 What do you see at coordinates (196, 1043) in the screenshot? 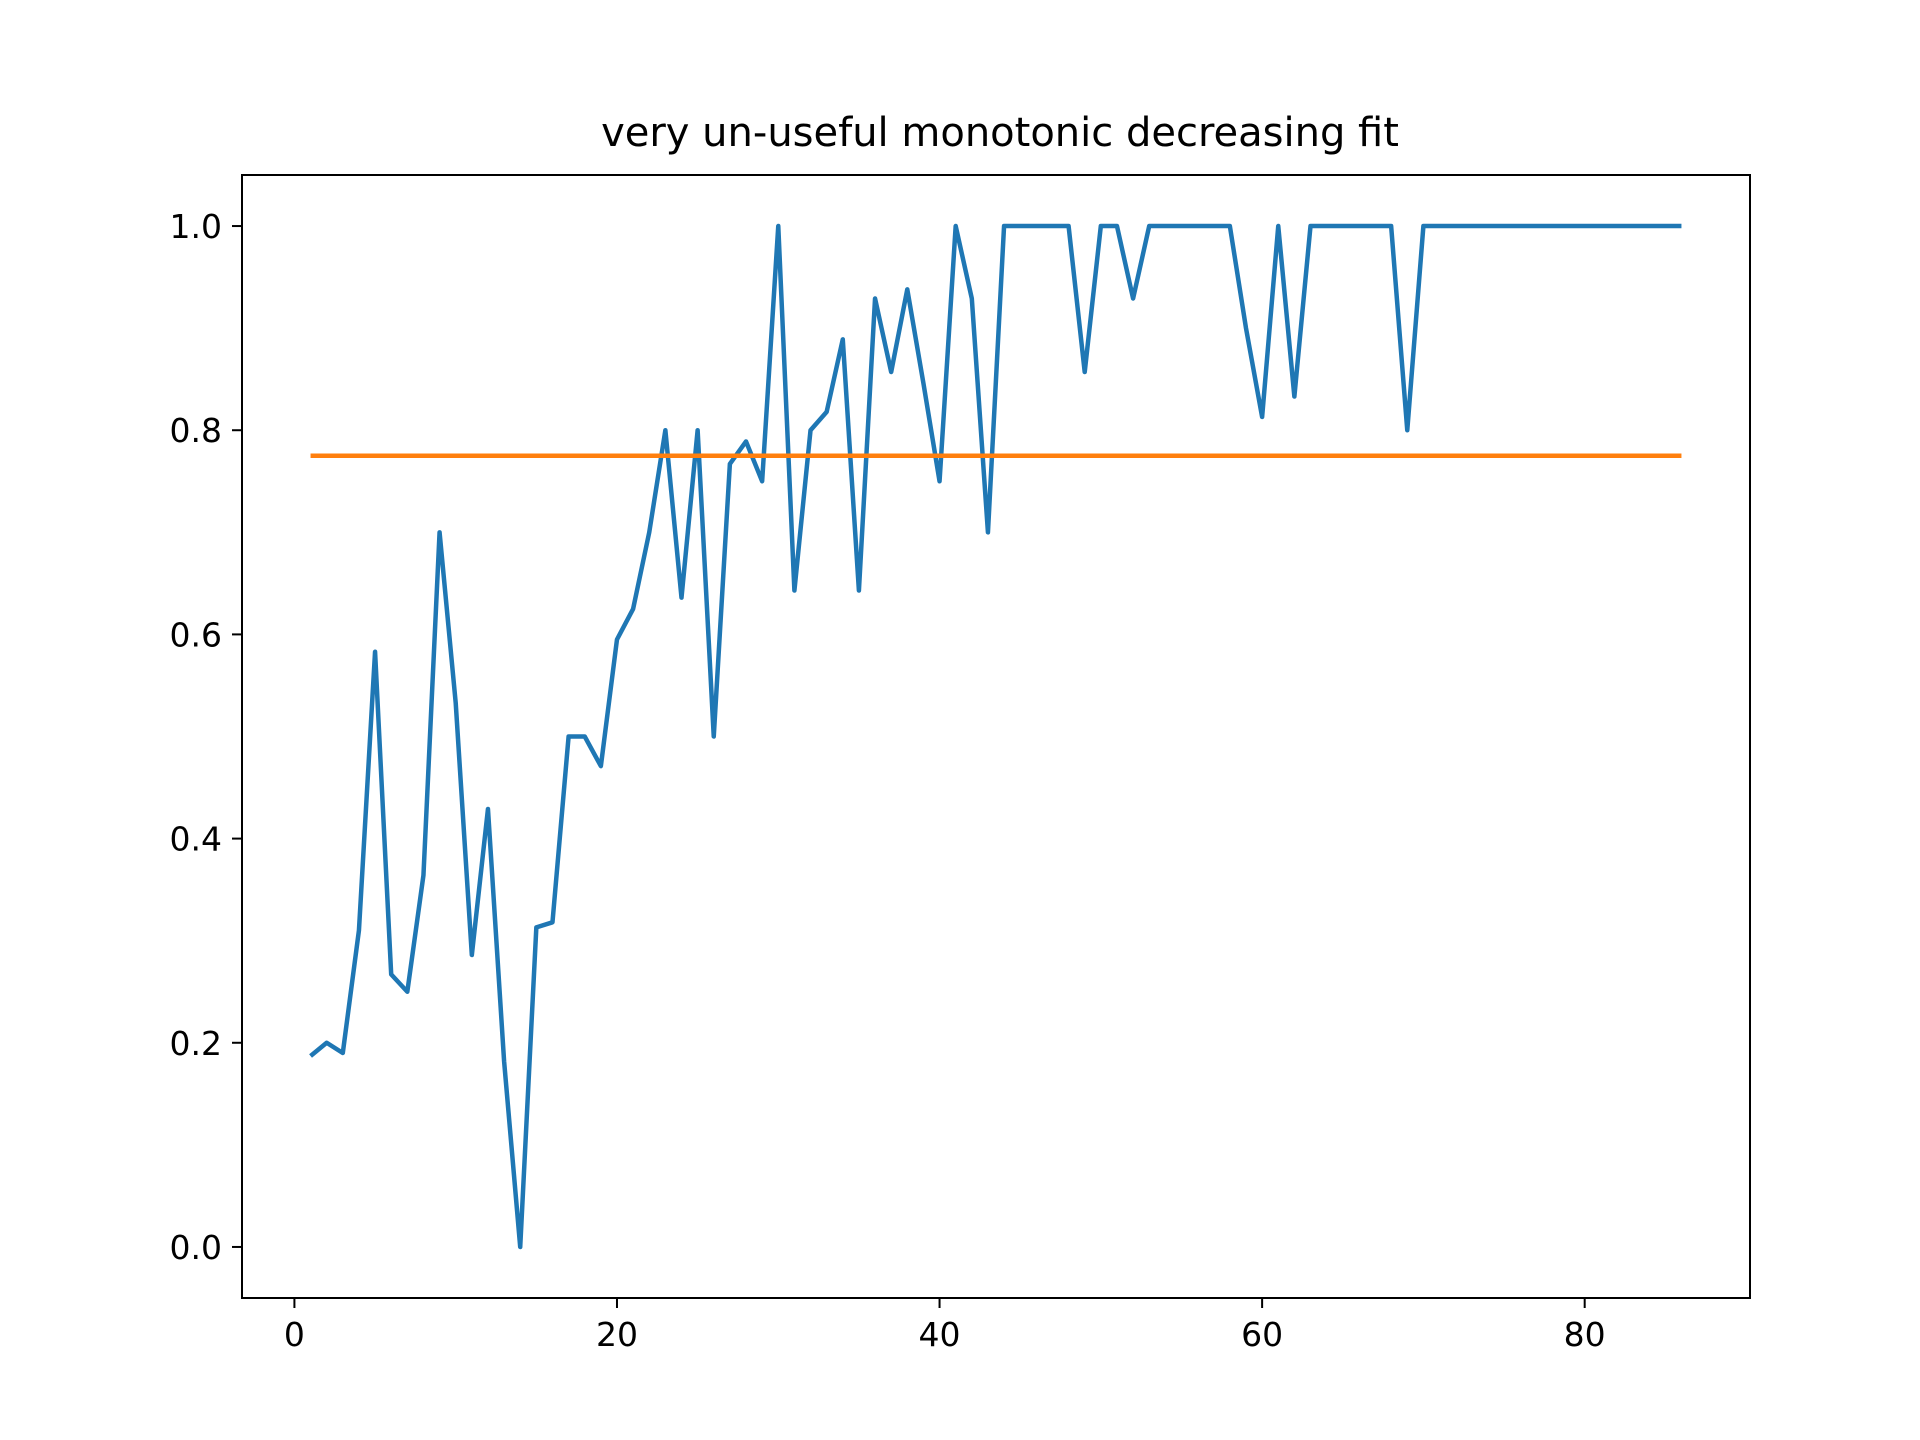
I see `y-tick-label: 0.2` at bounding box center [196, 1043].